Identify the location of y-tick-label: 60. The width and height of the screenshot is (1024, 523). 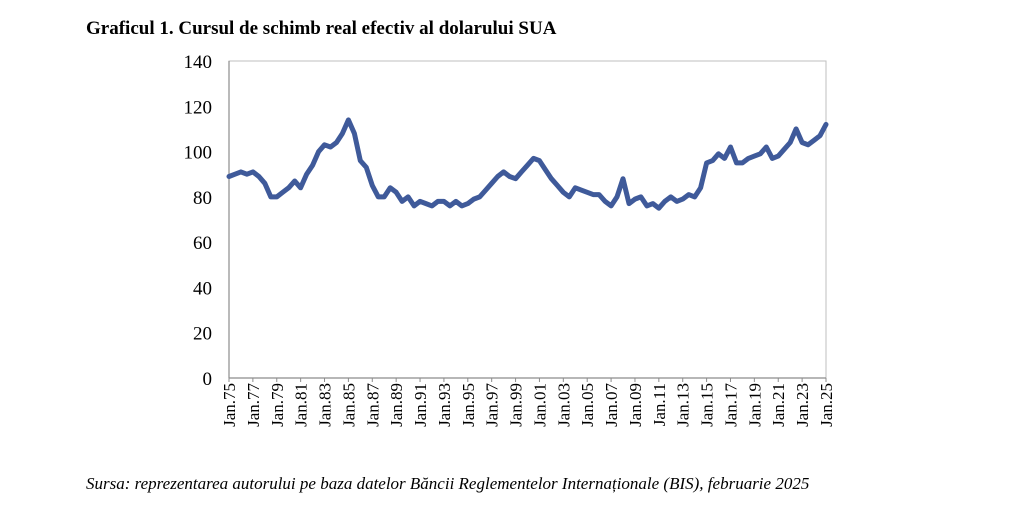
(202, 243).